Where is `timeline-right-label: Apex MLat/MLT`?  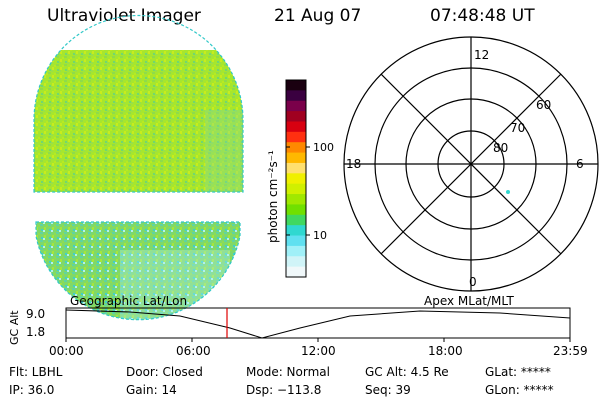
timeline-right-label: Apex MLat/MLT is located at coordinates (469, 301).